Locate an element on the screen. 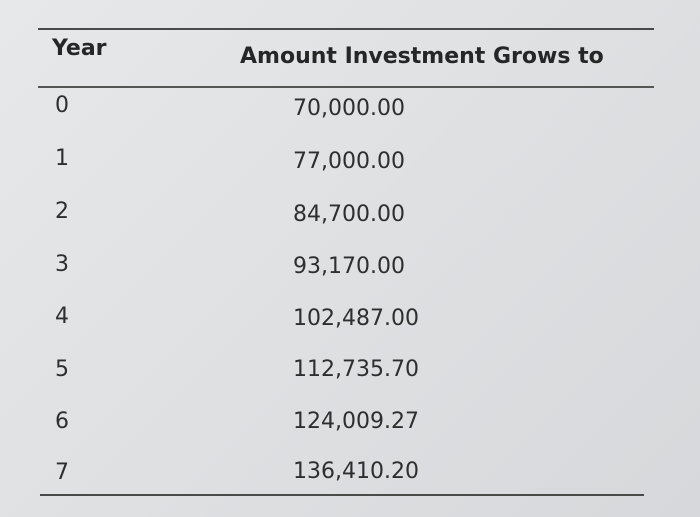 The width and height of the screenshot is (700, 517). amount-cell: 136,410.20 is located at coordinates (356, 471).